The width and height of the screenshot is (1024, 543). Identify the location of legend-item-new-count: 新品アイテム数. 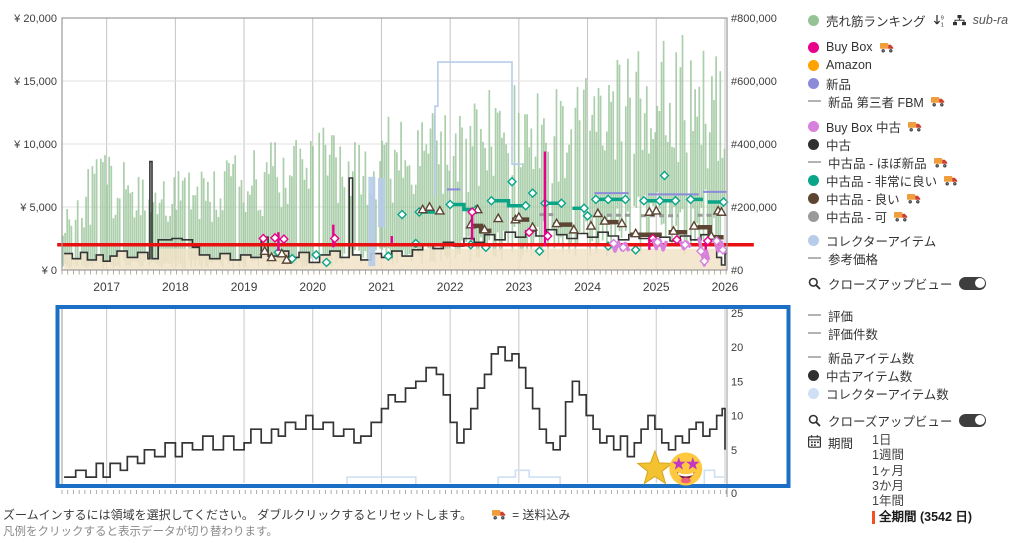
(910, 357).